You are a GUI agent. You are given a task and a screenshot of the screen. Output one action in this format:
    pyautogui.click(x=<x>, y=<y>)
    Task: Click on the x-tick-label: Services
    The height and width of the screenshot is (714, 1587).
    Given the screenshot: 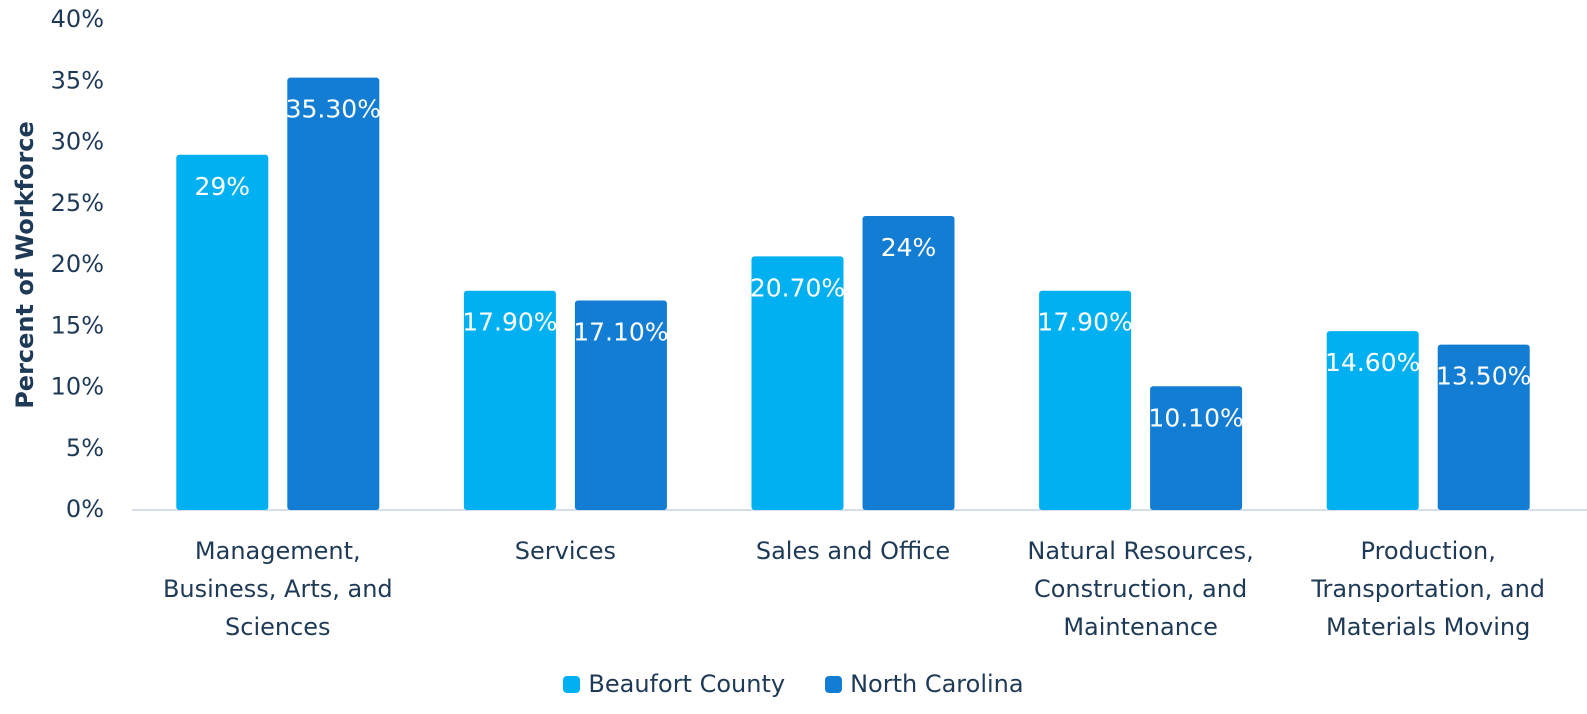 What is the action you would take?
    pyautogui.click(x=565, y=551)
    